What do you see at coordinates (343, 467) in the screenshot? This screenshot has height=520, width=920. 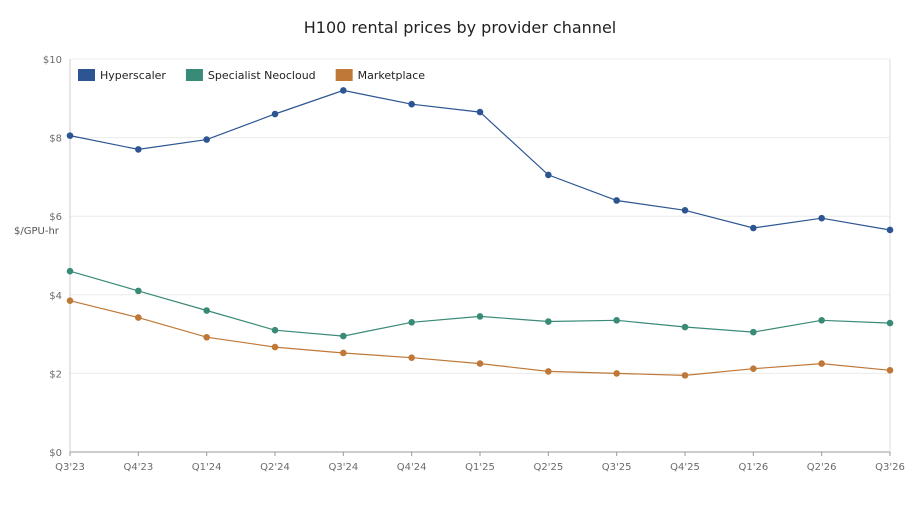 I see `x-tick-label: Q3'24` at bounding box center [343, 467].